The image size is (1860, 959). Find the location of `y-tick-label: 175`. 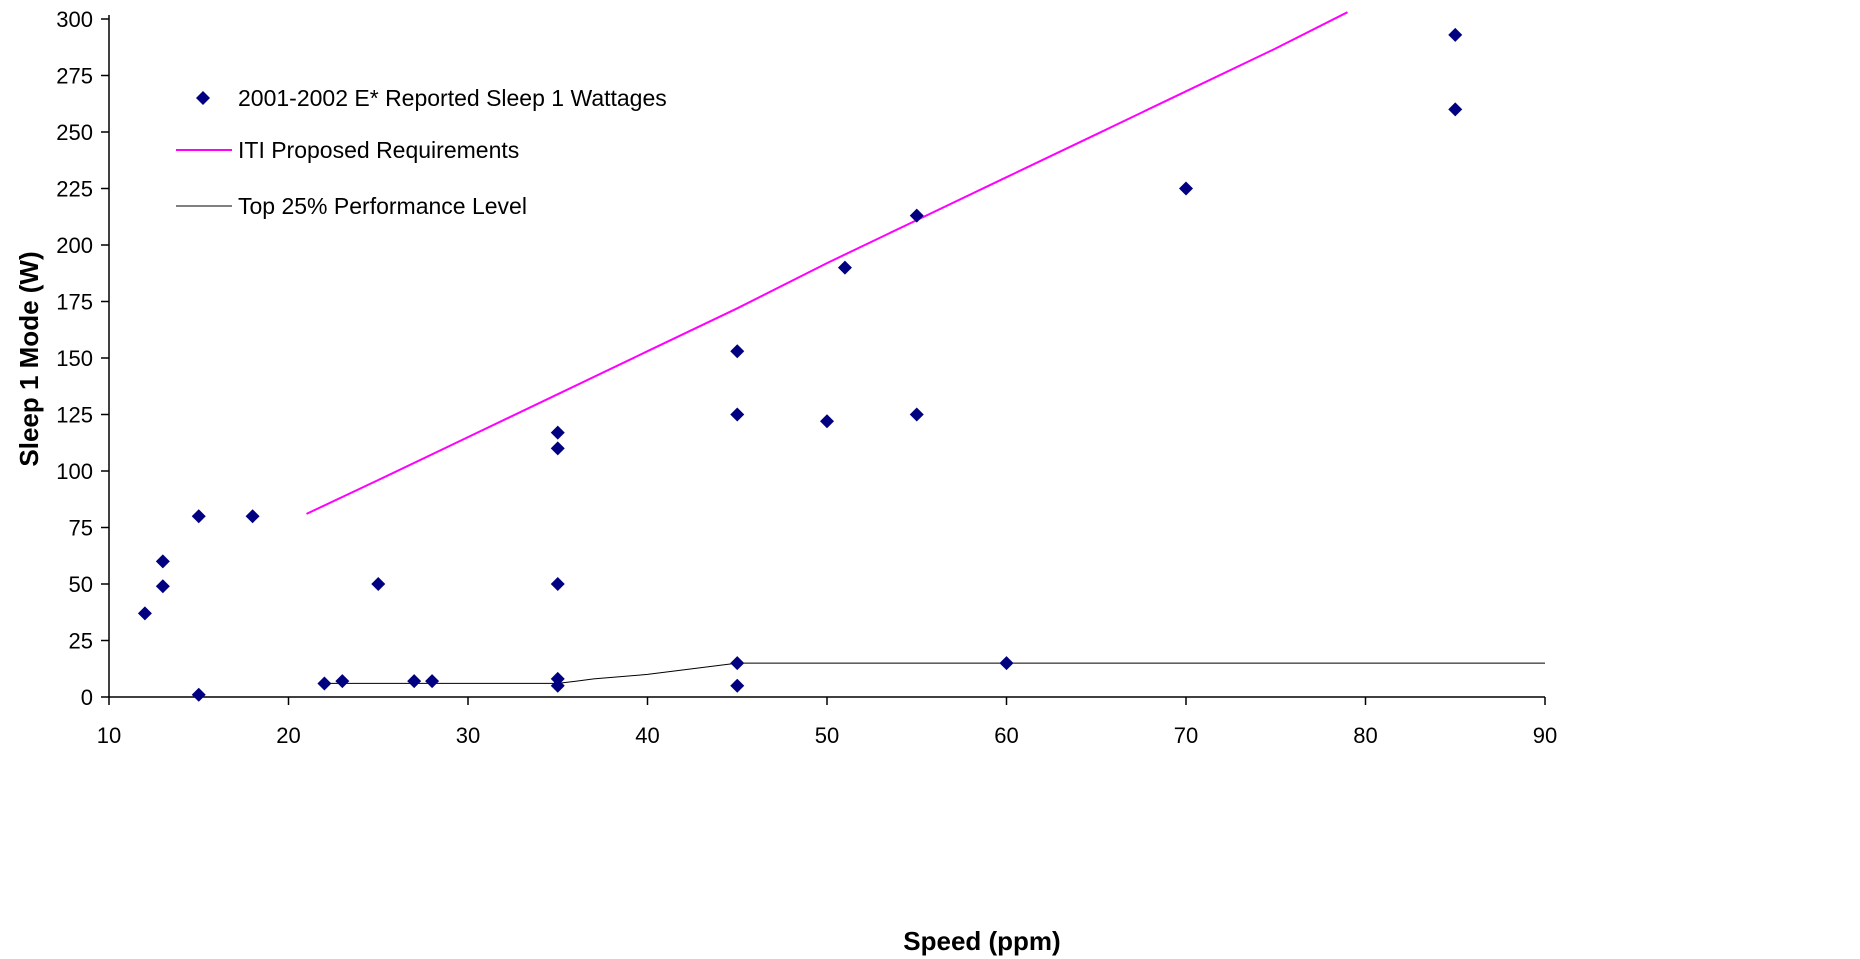

y-tick-label: 175 is located at coordinates (74, 302).